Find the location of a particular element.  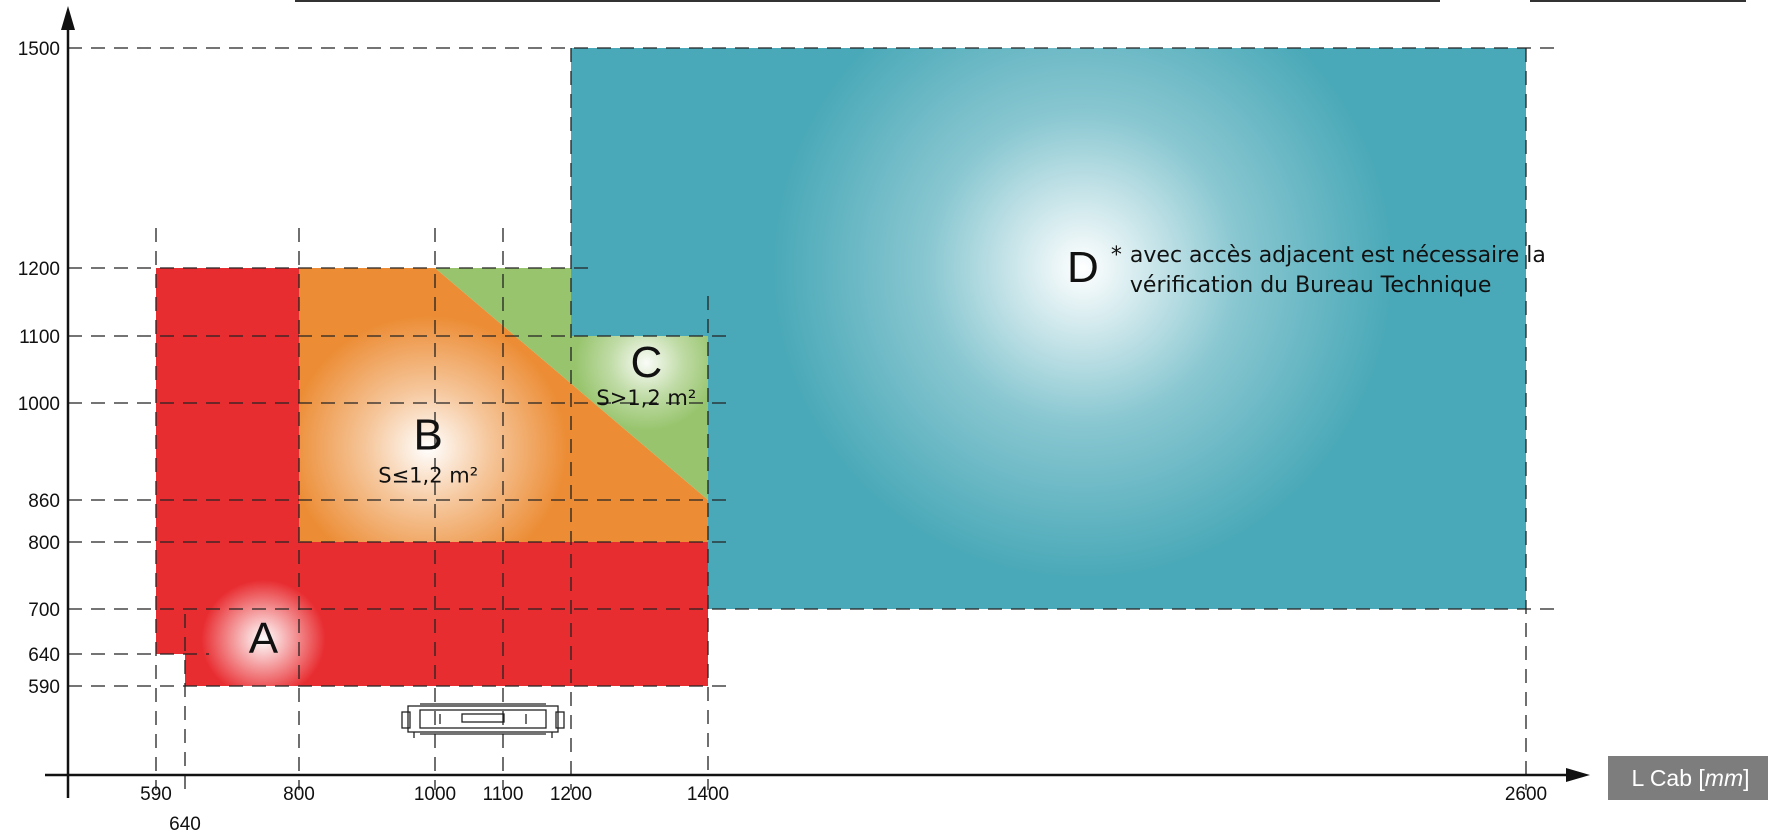

y-tick-label-860: 860 is located at coordinates (44, 501).